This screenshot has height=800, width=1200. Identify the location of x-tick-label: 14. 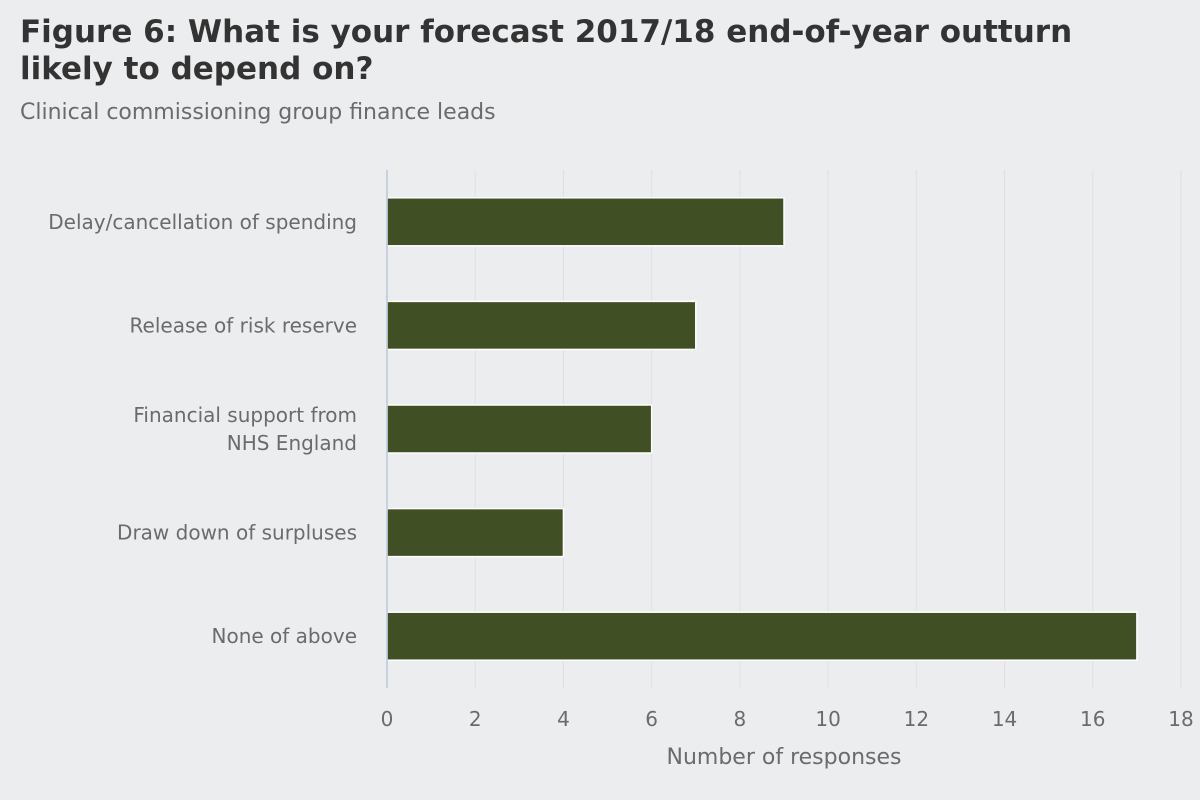
(1004, 719).